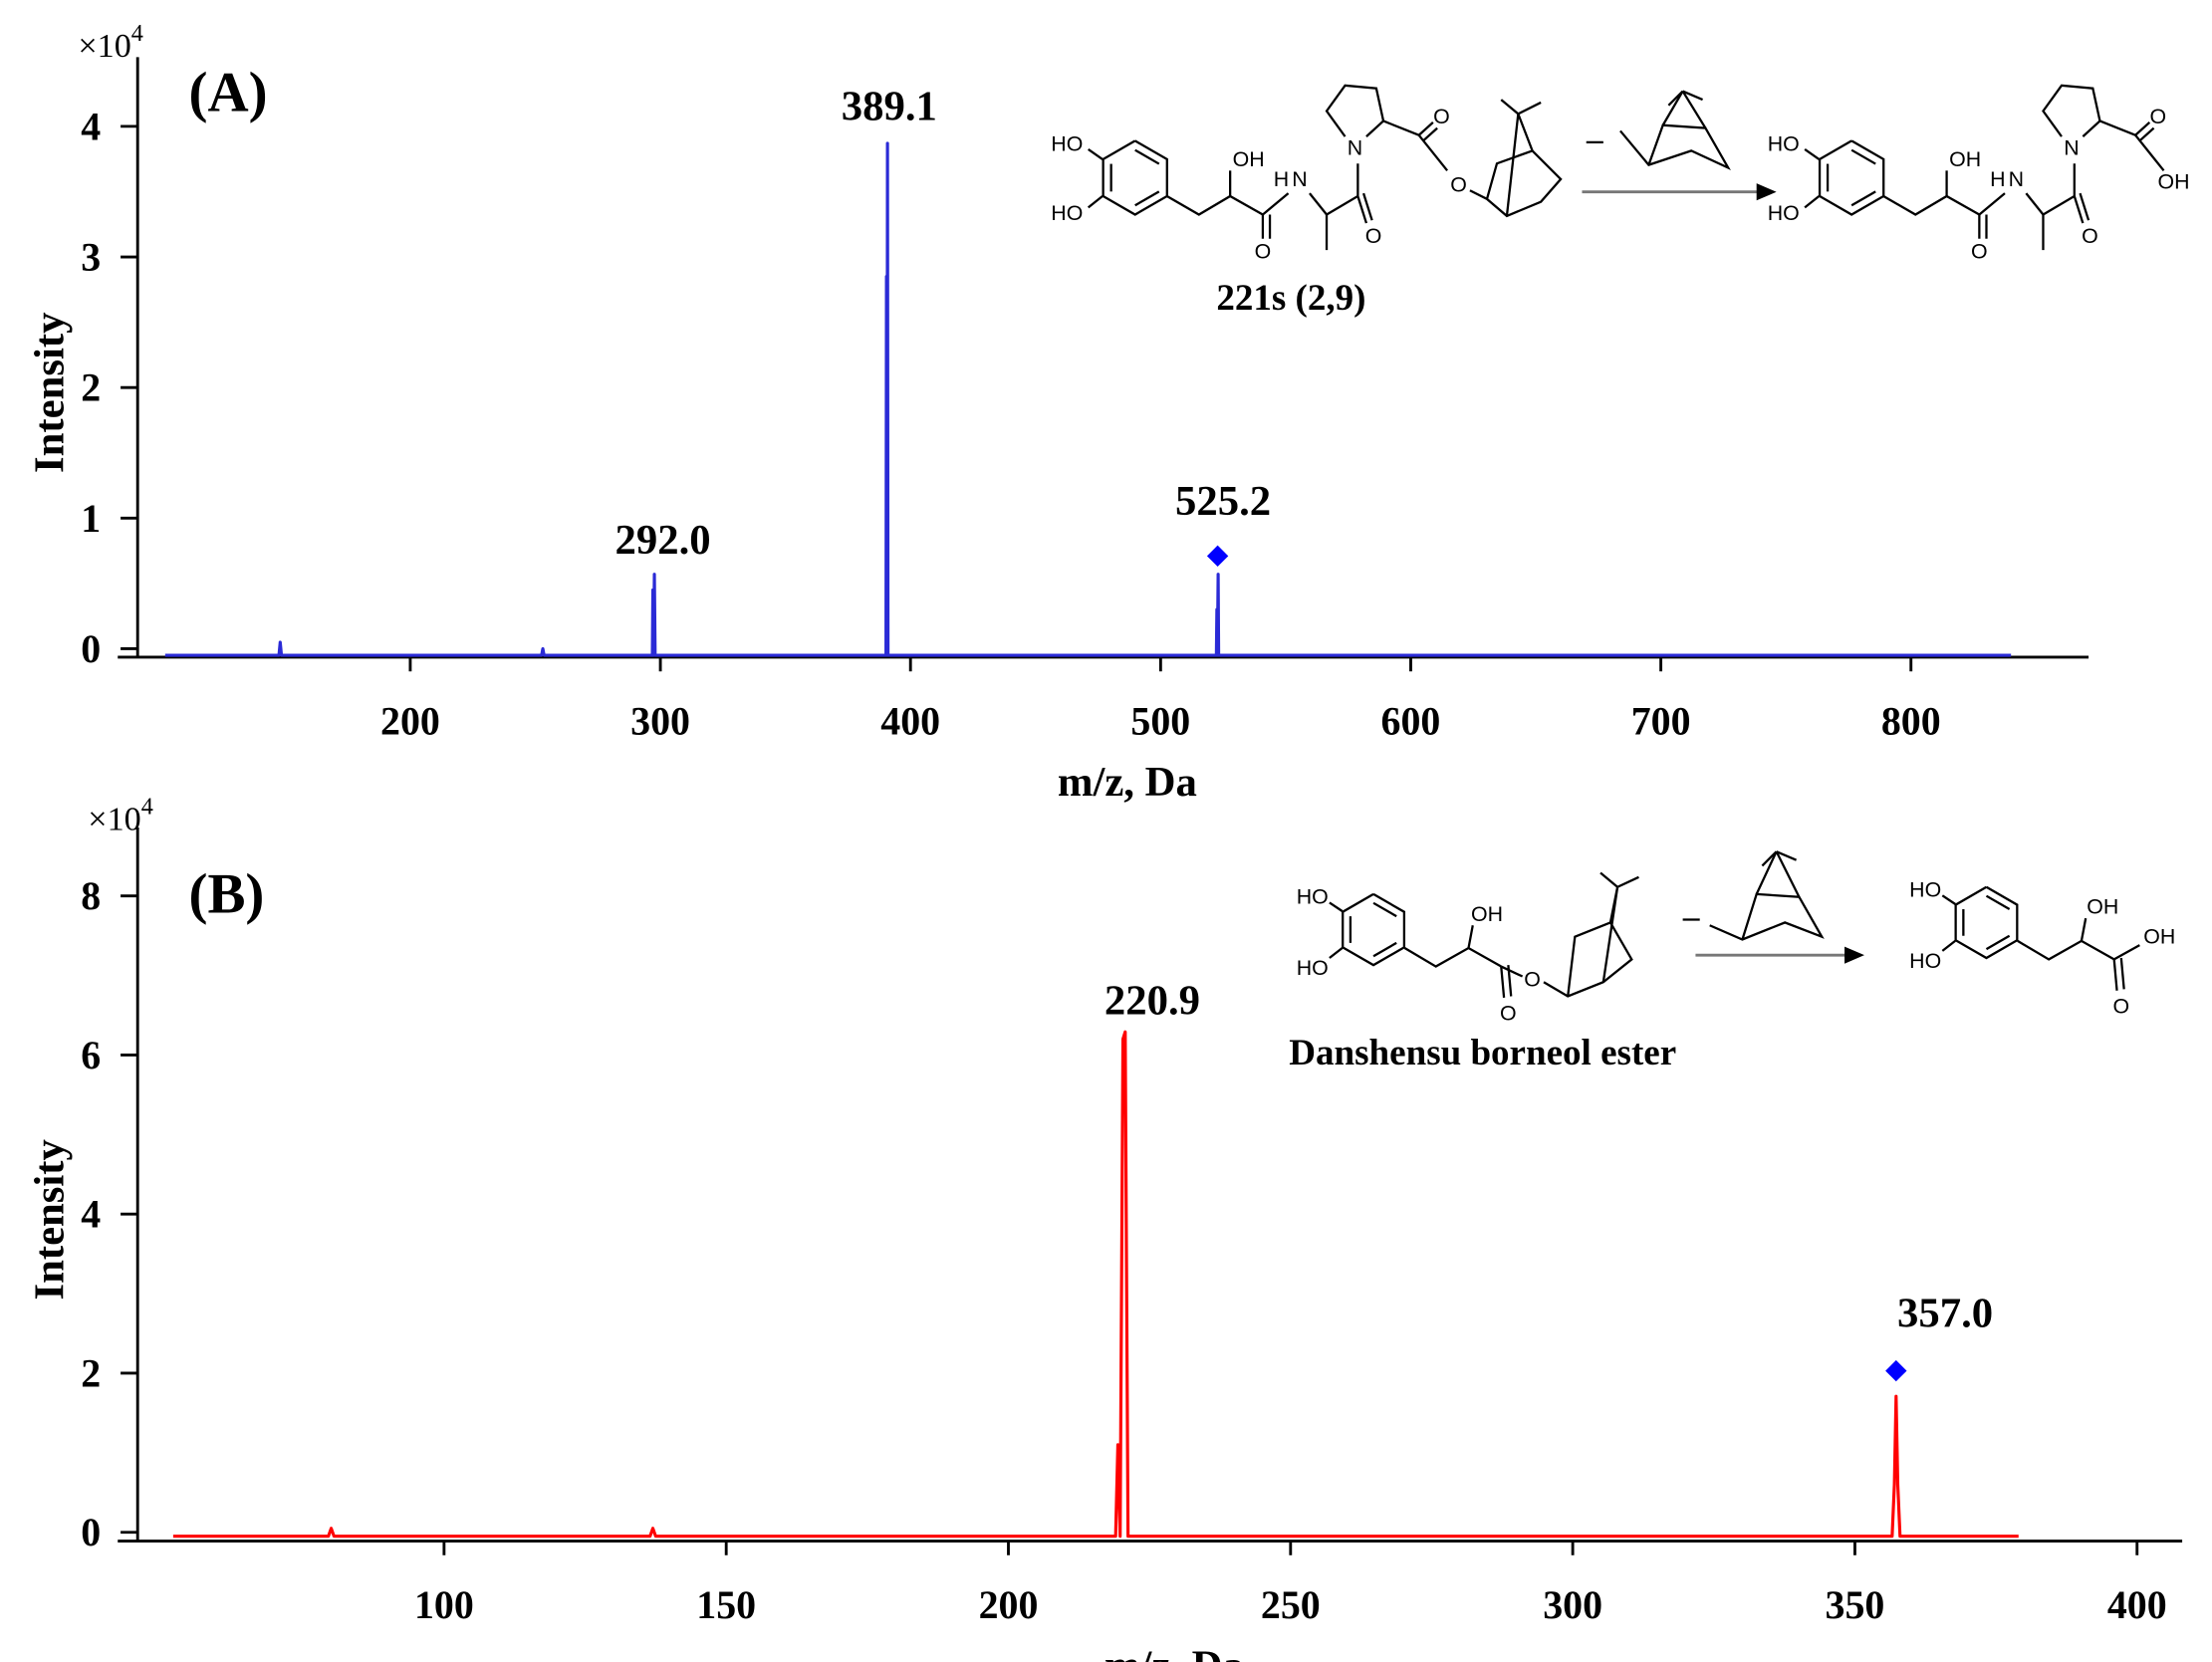 Image resolution: width=2212 pixels, height=1662 pixels. I want to click on panel-label: (B), so click(226, 893).